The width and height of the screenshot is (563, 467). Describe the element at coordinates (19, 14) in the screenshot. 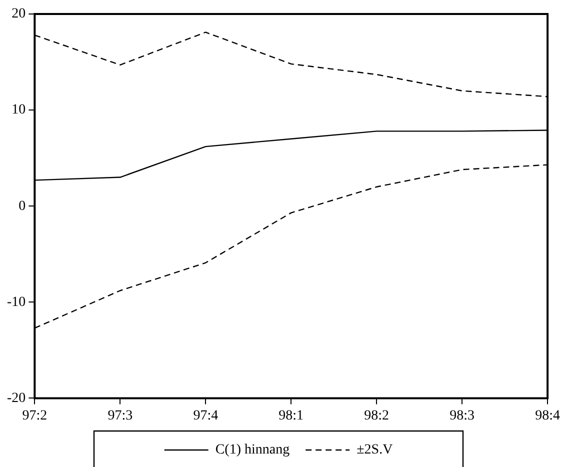

I see `y-tick-label: 20` at that location.